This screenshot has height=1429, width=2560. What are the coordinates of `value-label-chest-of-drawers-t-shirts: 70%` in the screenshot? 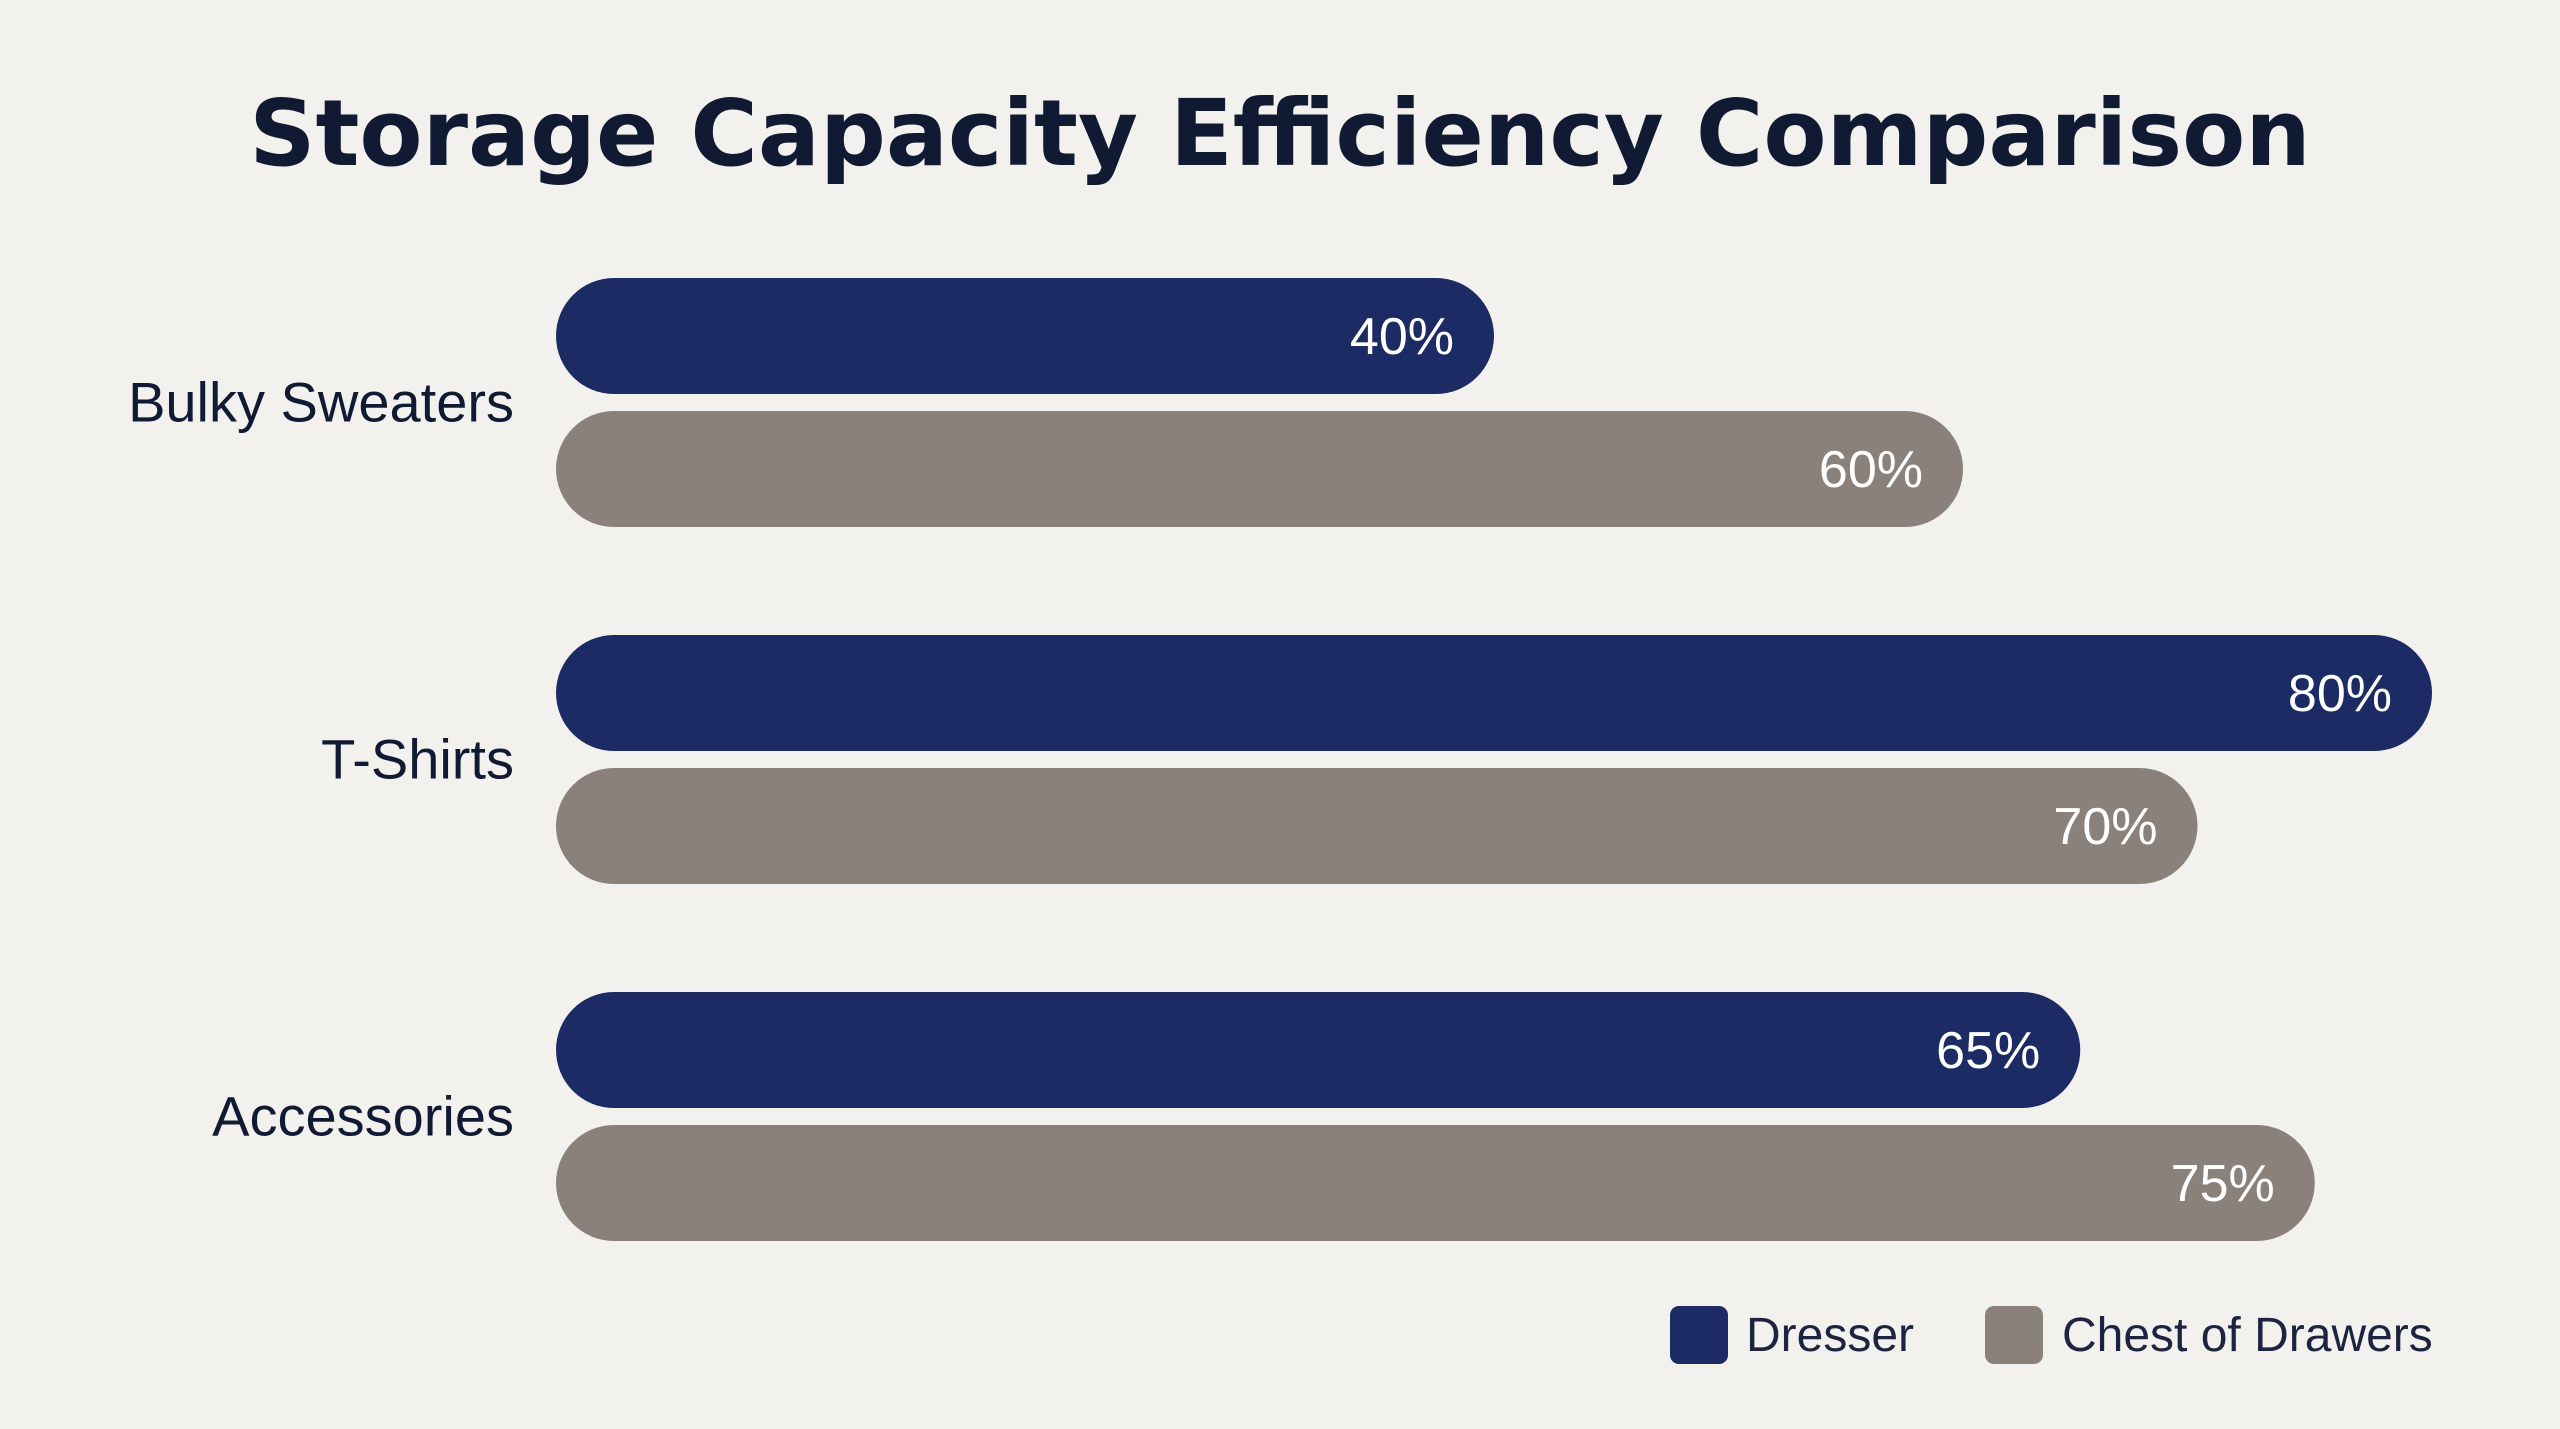 It's located at (2105, 827).